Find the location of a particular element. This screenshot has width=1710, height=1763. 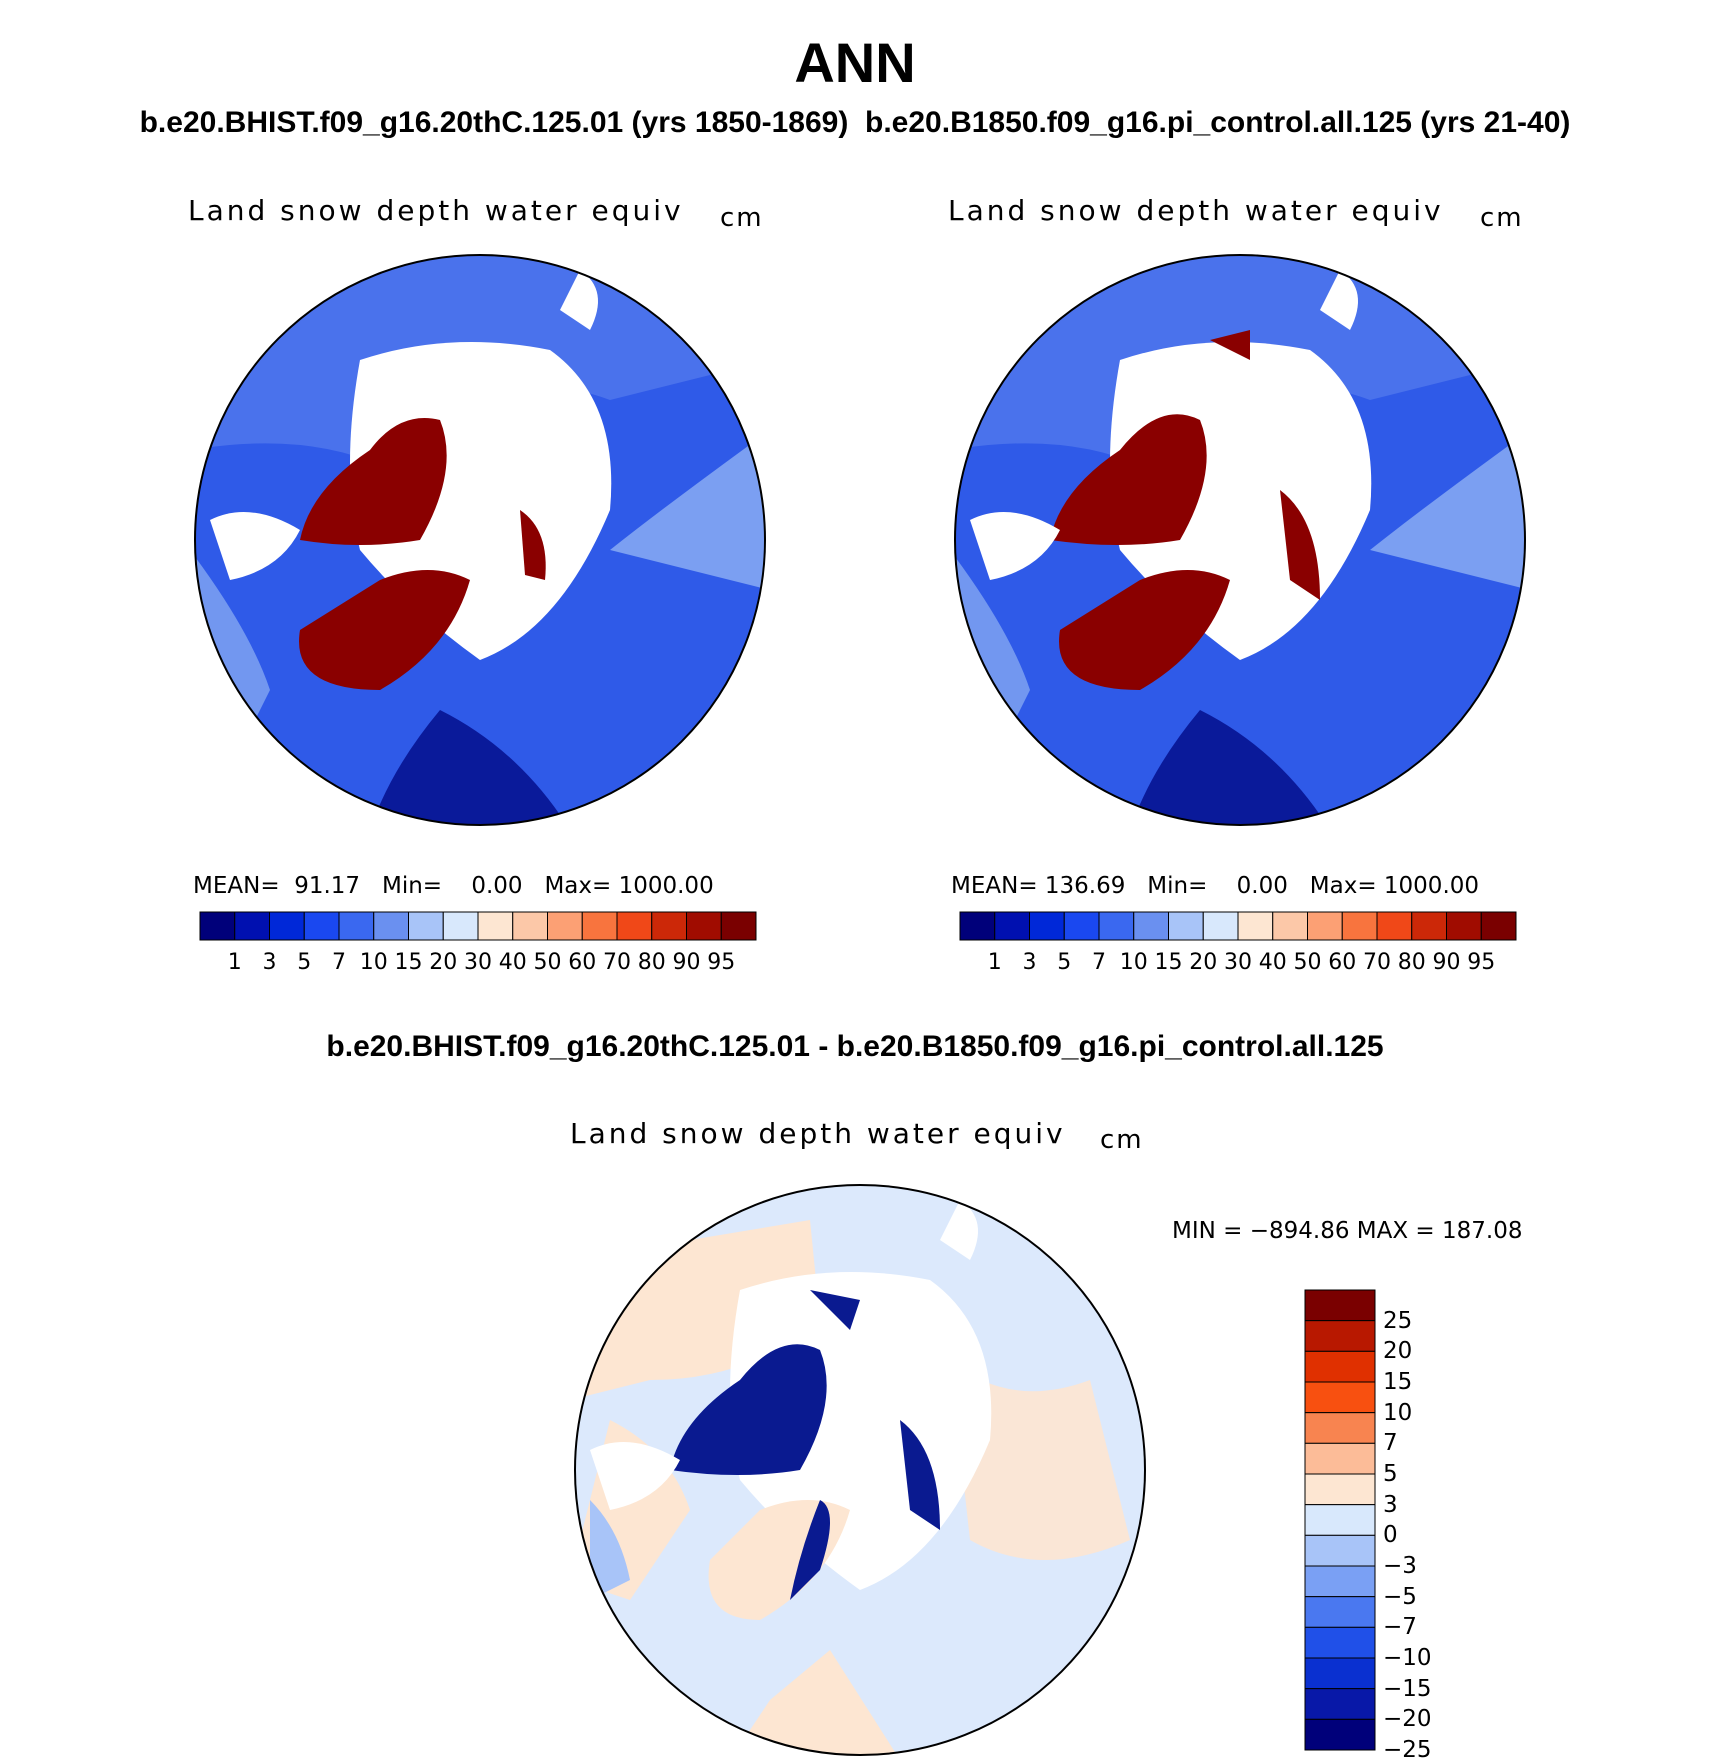

colorbar-diff is located at coordinates (1340, 1520).